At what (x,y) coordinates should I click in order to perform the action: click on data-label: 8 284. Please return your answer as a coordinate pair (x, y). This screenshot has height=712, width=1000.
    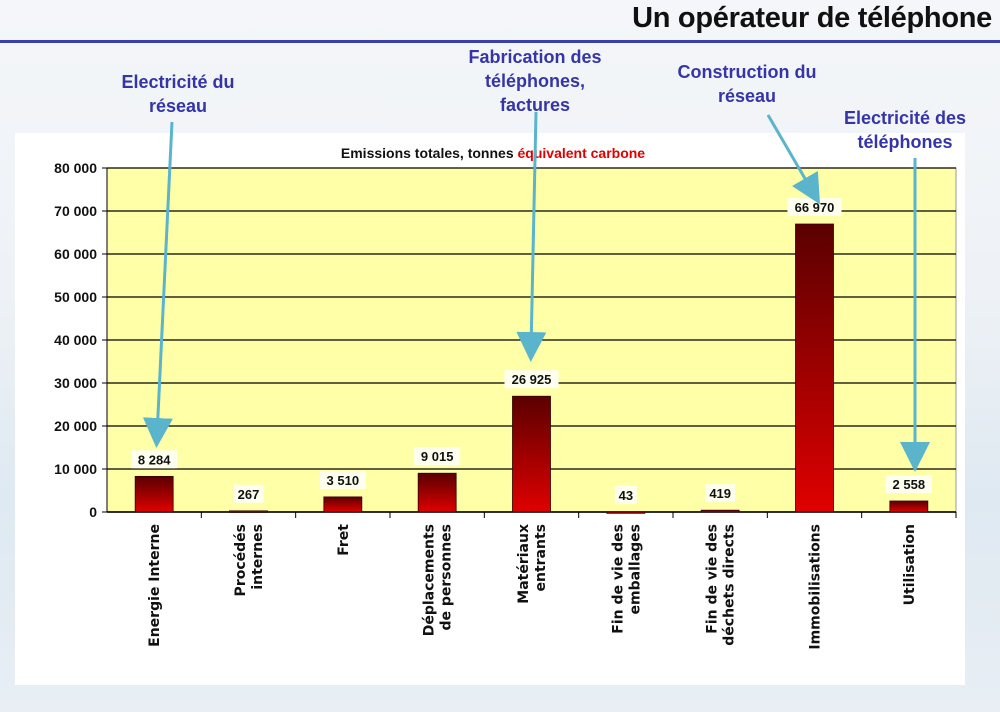
    Looking at the image, I should click on (154, 459).